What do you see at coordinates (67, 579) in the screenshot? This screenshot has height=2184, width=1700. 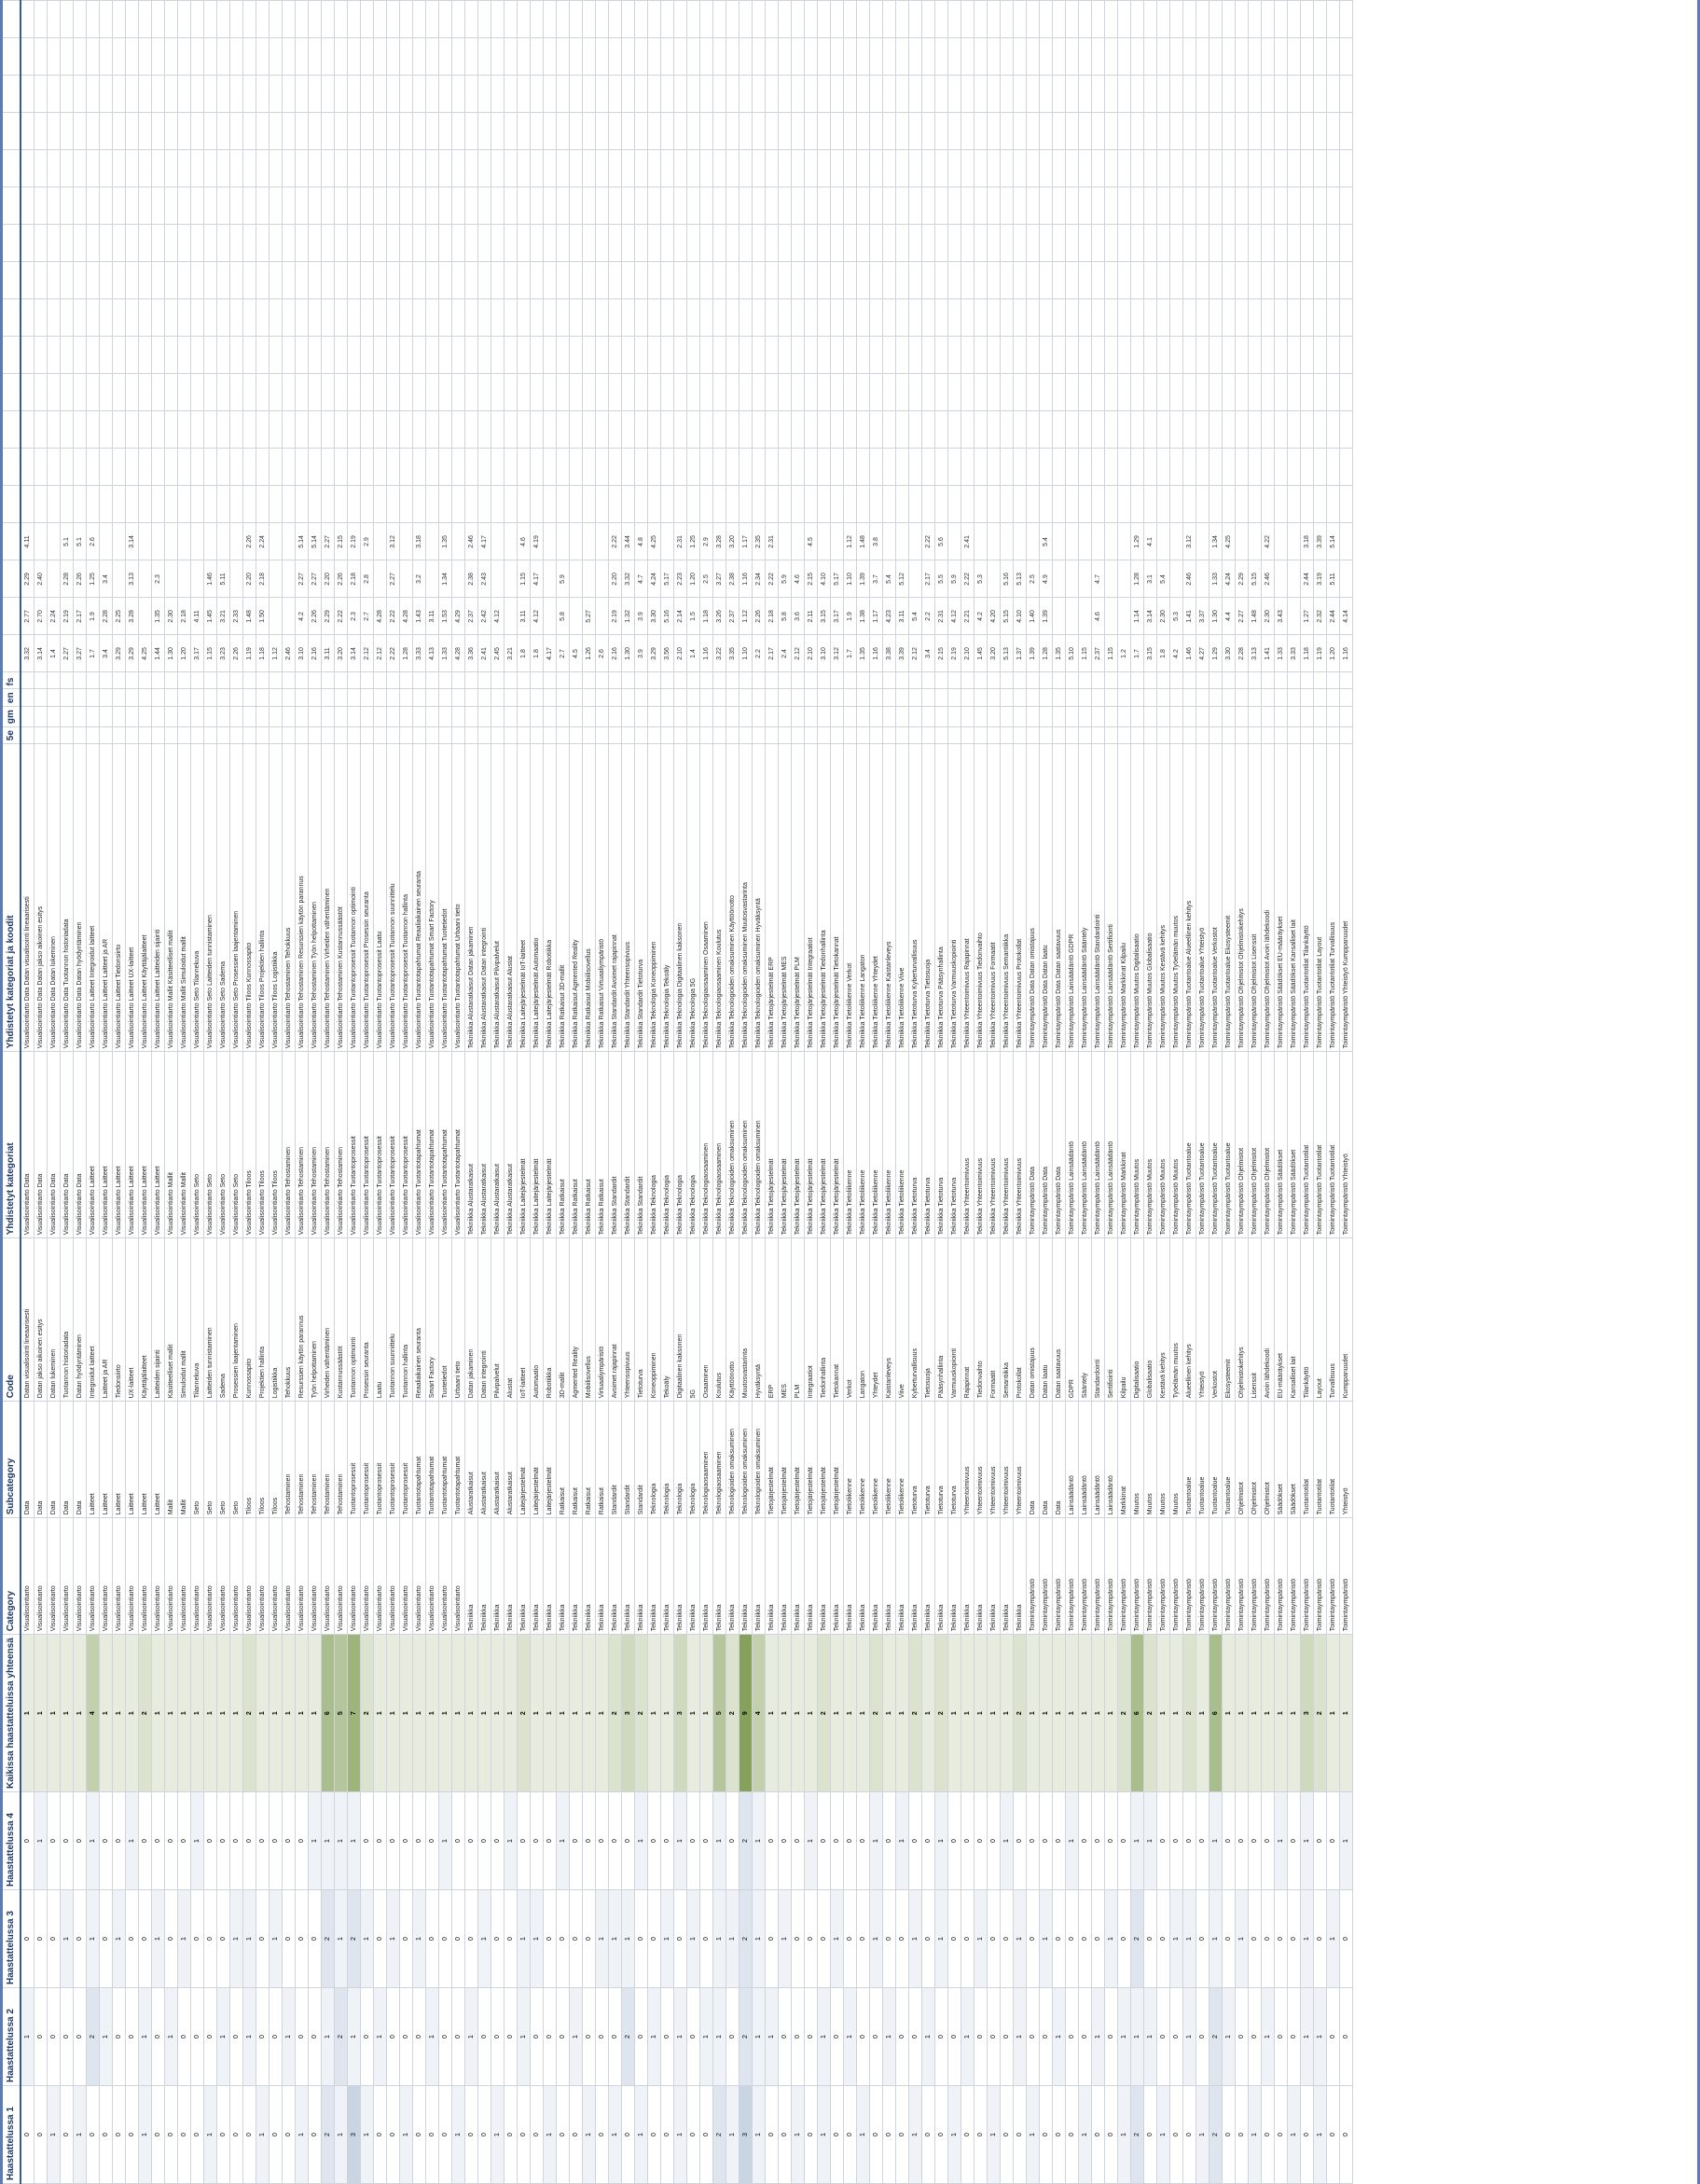 I see `table-cell: 2.28` at bounding box center [67, 579].